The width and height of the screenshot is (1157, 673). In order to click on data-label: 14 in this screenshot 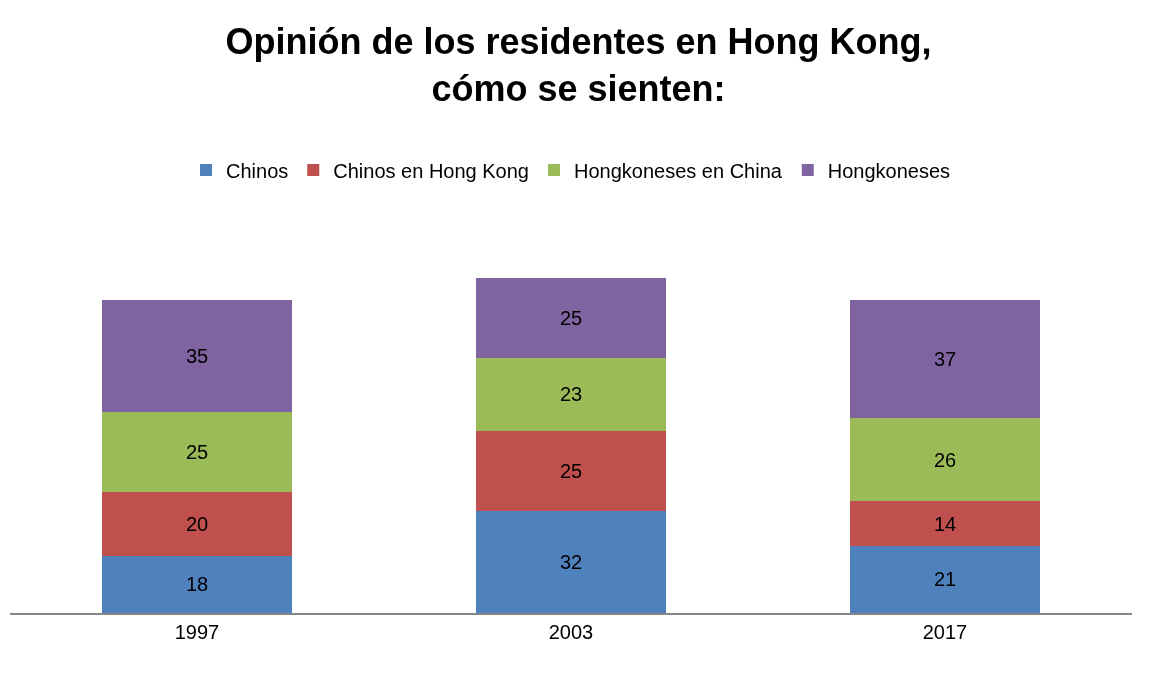, I will do `click(945, 523)`.